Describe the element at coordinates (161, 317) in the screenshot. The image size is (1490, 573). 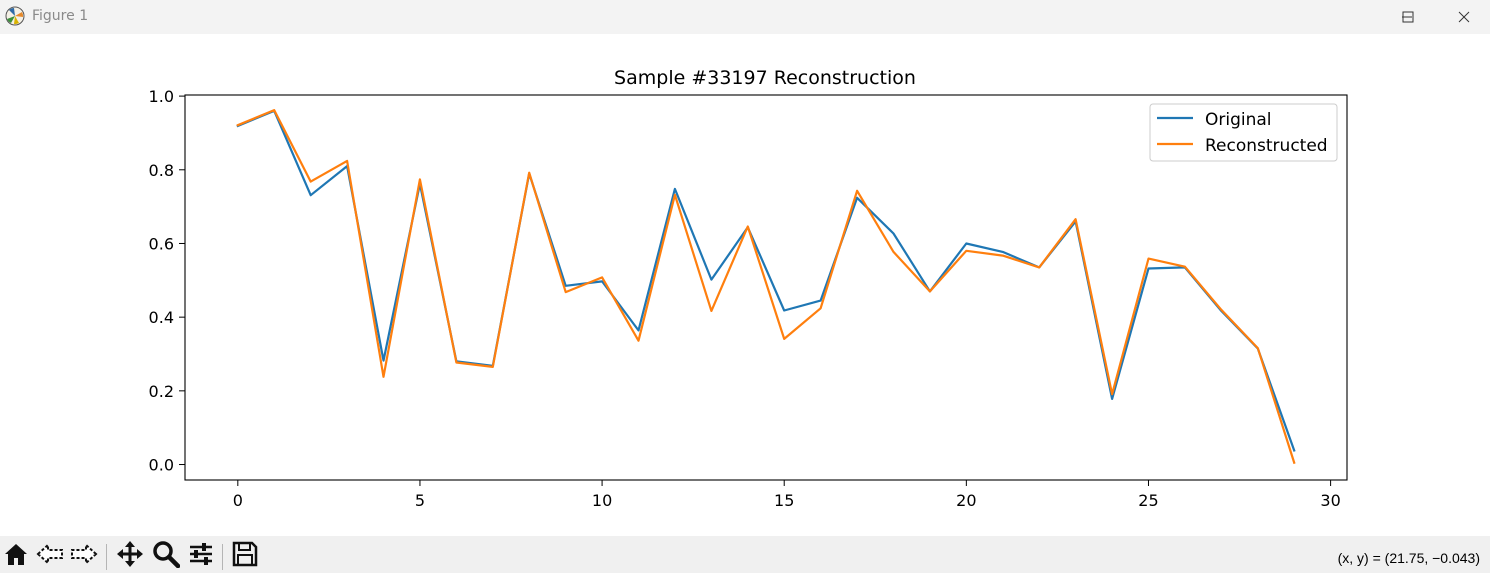
I see `y-tick-label: 0.4` at that location.